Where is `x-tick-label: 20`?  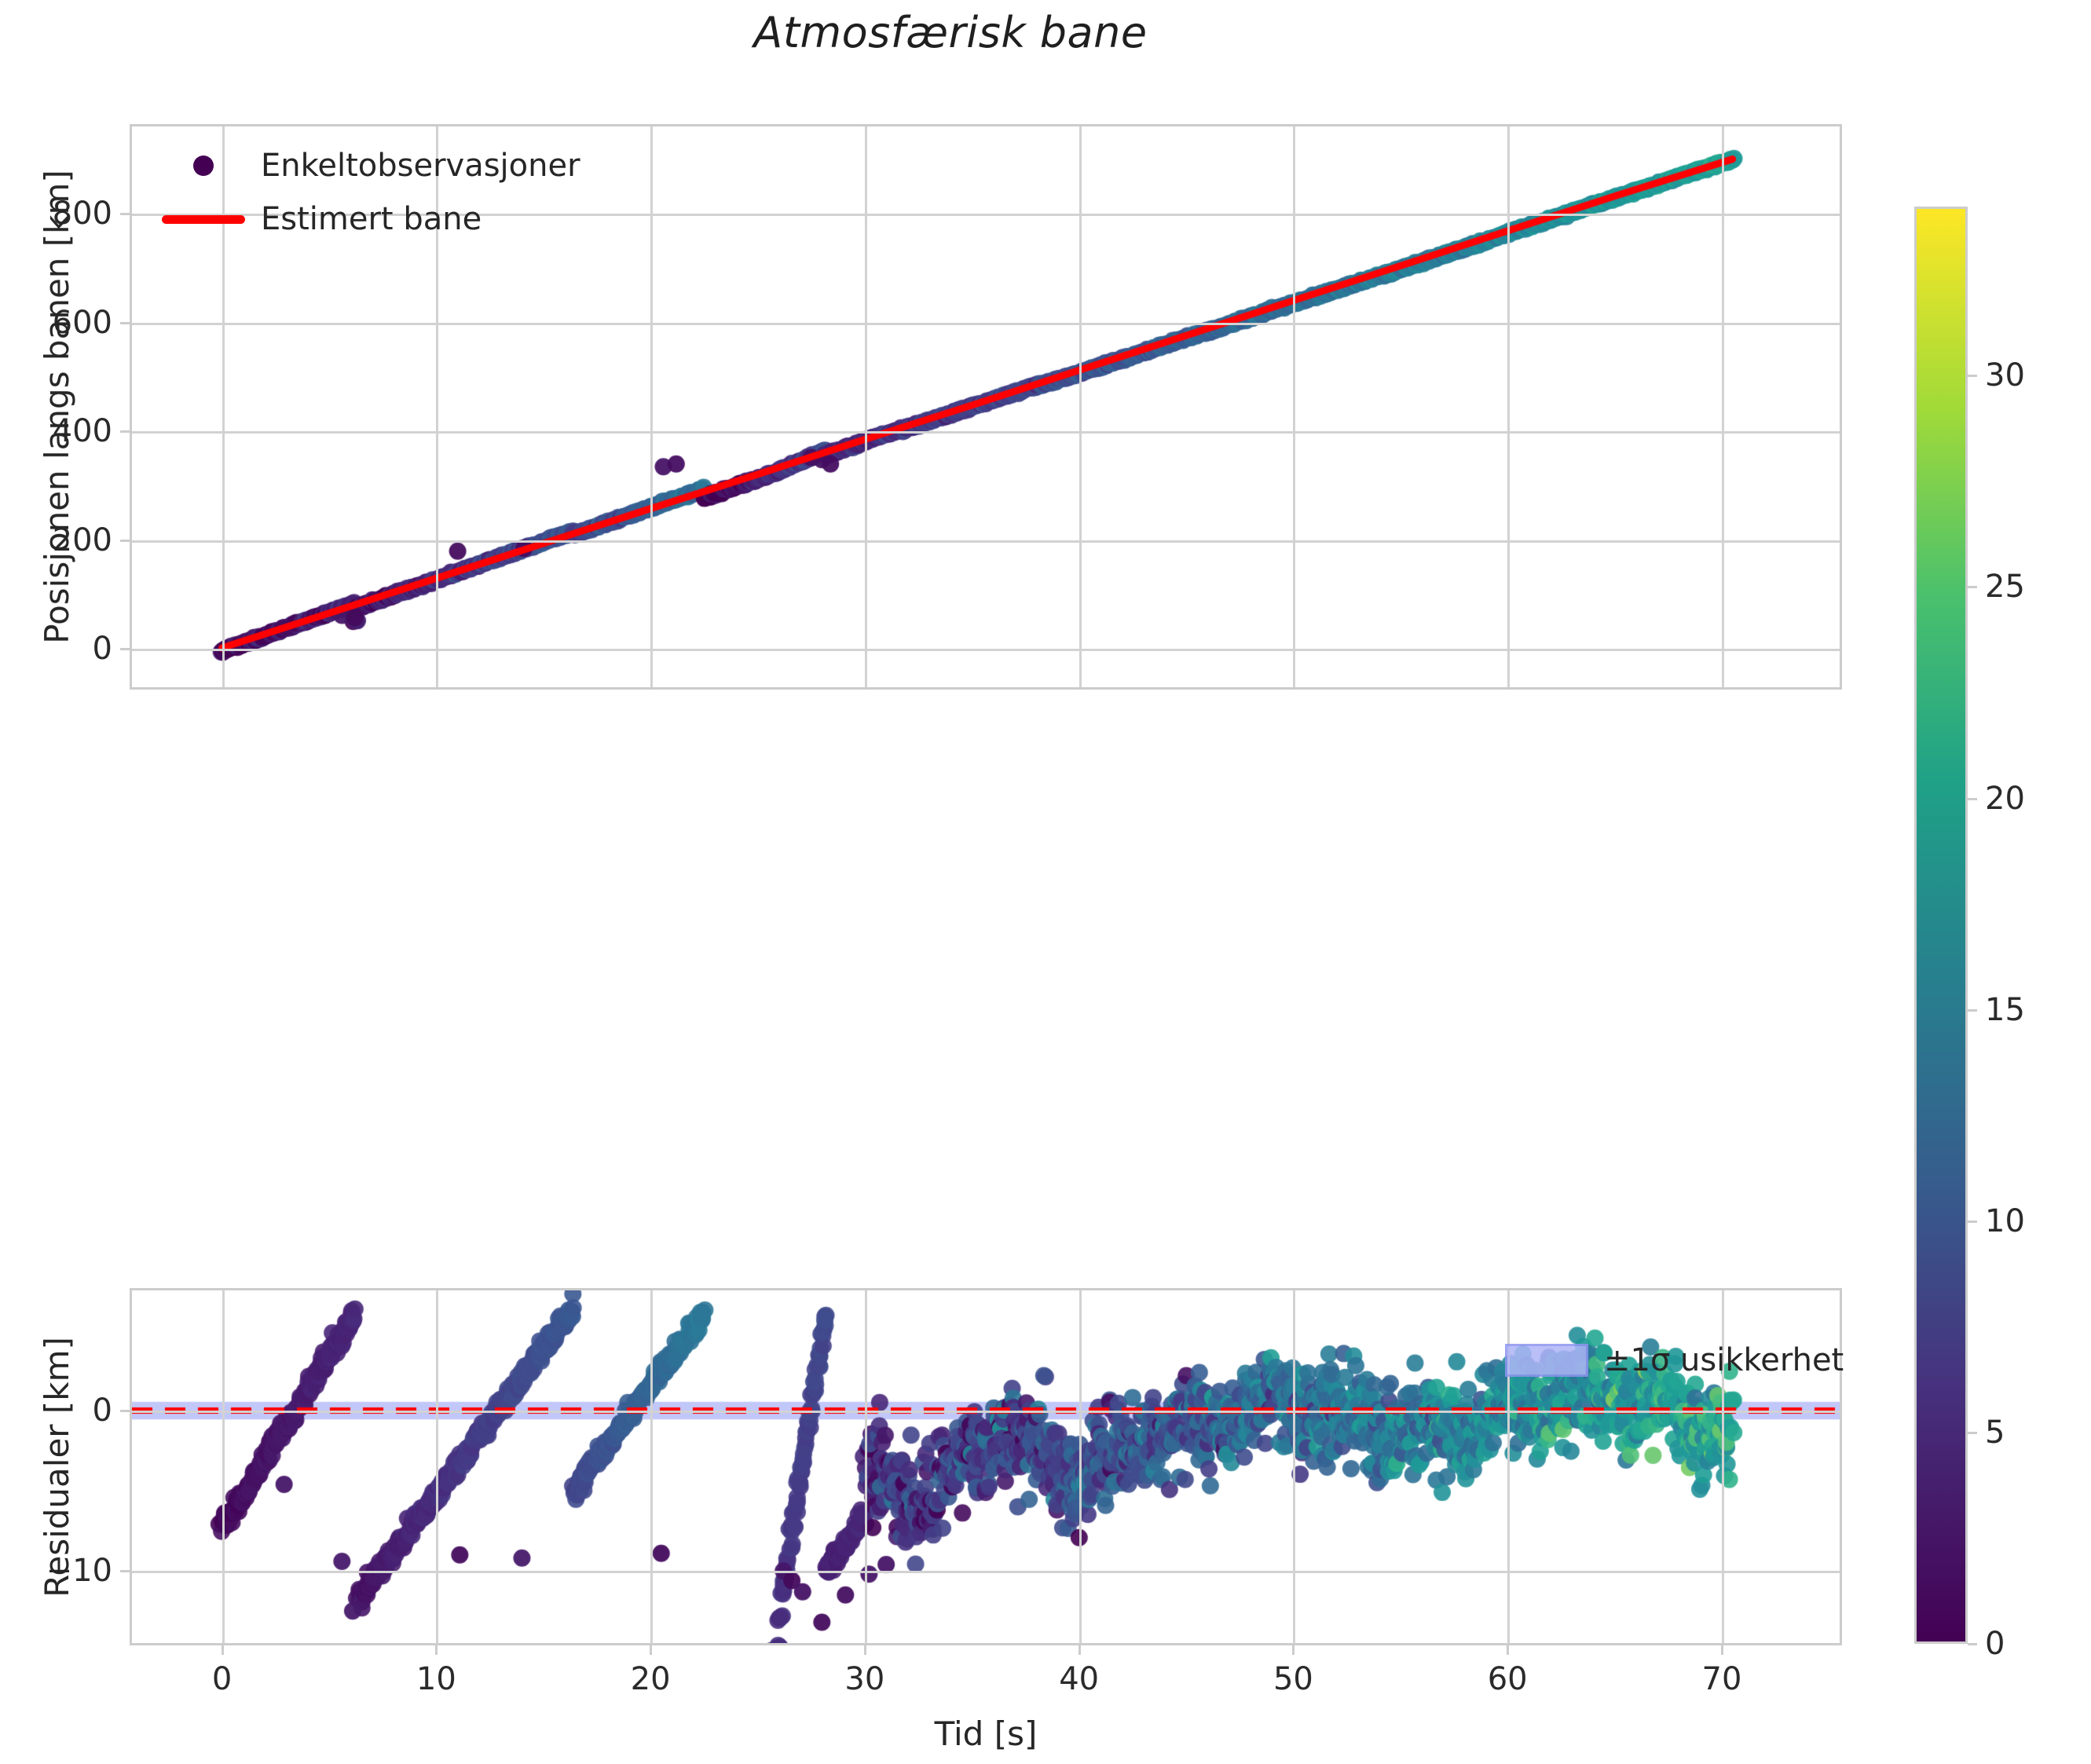 x-tick-label: 20 is located at coordinates (651, 1679).